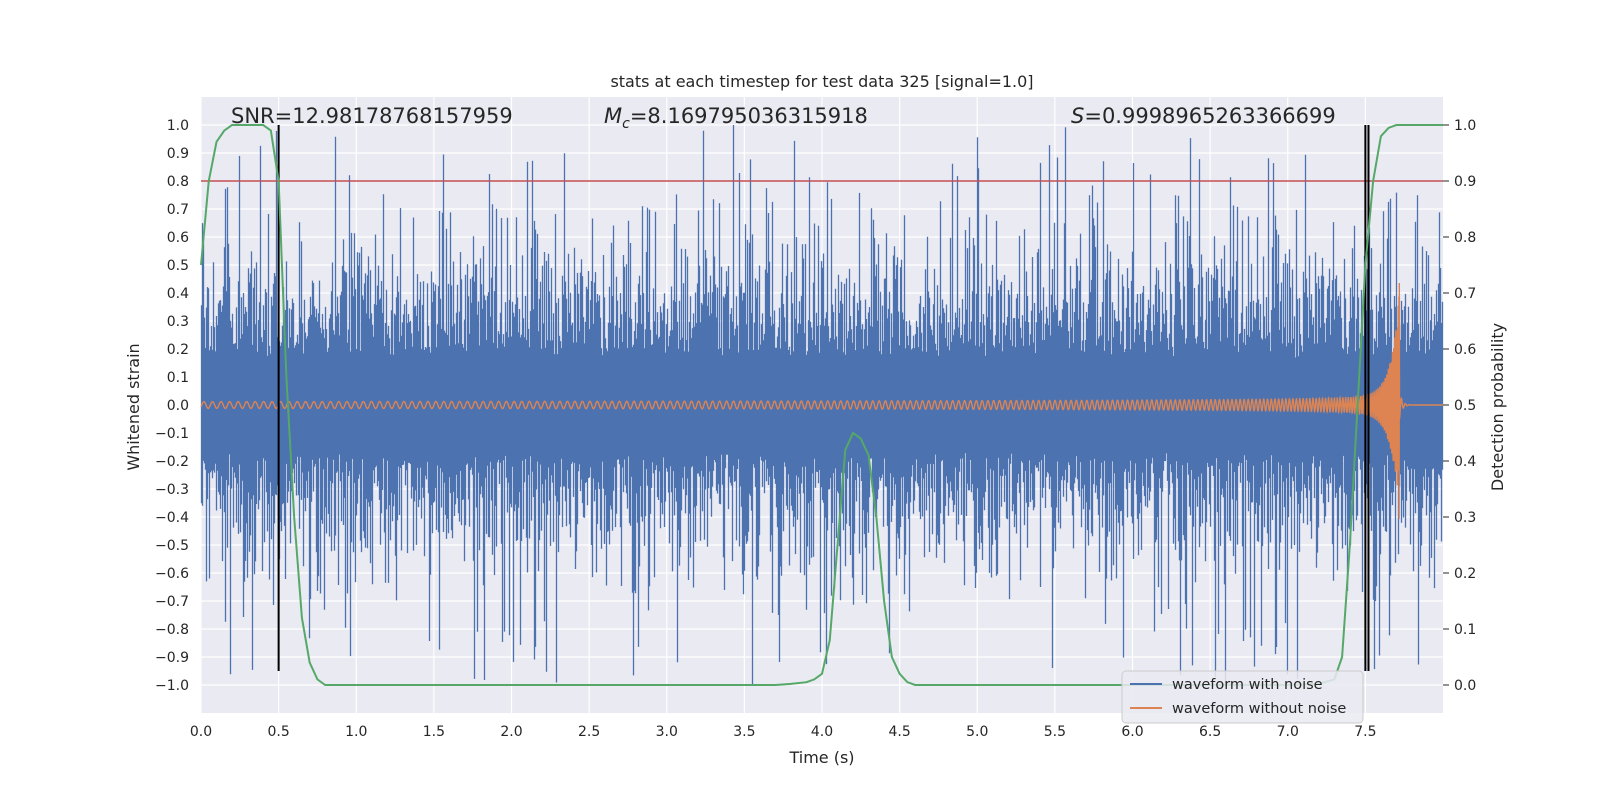 The height and width of the screenshot is (800, 1600). I want to click on x-tick-label: 7.0, so click(1288, 732).